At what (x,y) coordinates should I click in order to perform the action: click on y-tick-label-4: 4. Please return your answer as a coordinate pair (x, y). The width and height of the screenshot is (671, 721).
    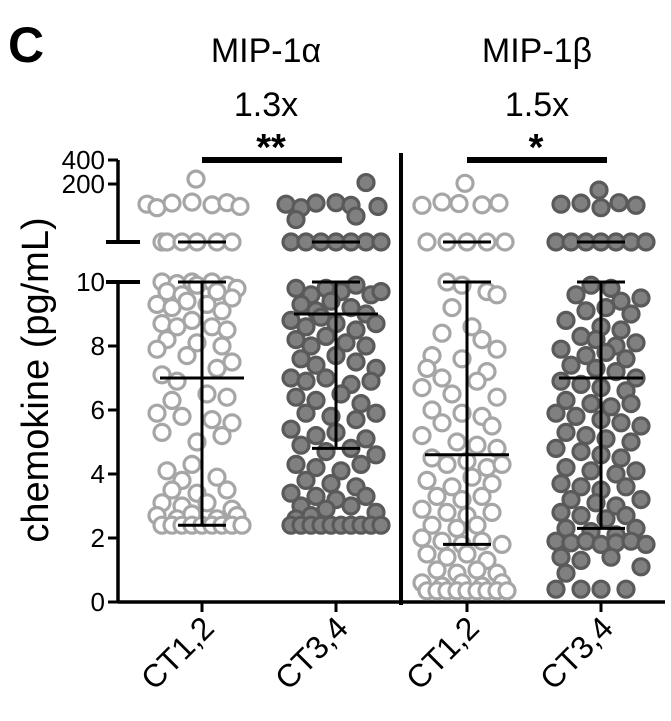
    Looking at the image, I should click on (98, 474).